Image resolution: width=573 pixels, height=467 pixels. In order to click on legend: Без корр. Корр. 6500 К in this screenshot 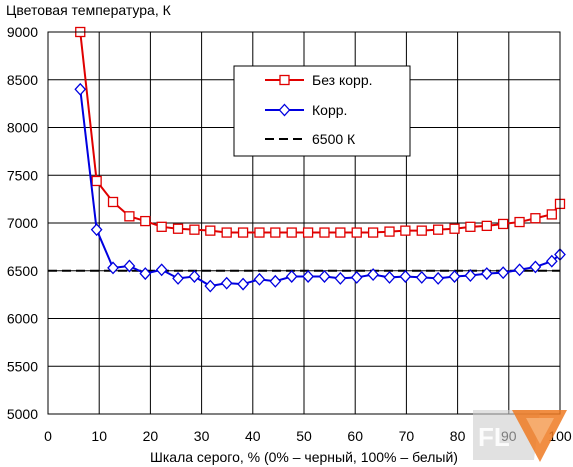, I will do `click(322, 111)`.